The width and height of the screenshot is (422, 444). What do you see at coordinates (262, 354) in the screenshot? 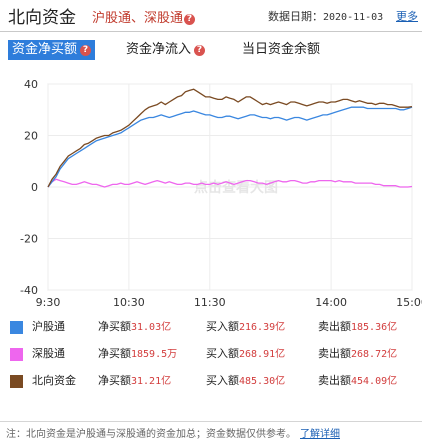
I see `buy-value: 268.91亿` at bounding box center [262, 354].